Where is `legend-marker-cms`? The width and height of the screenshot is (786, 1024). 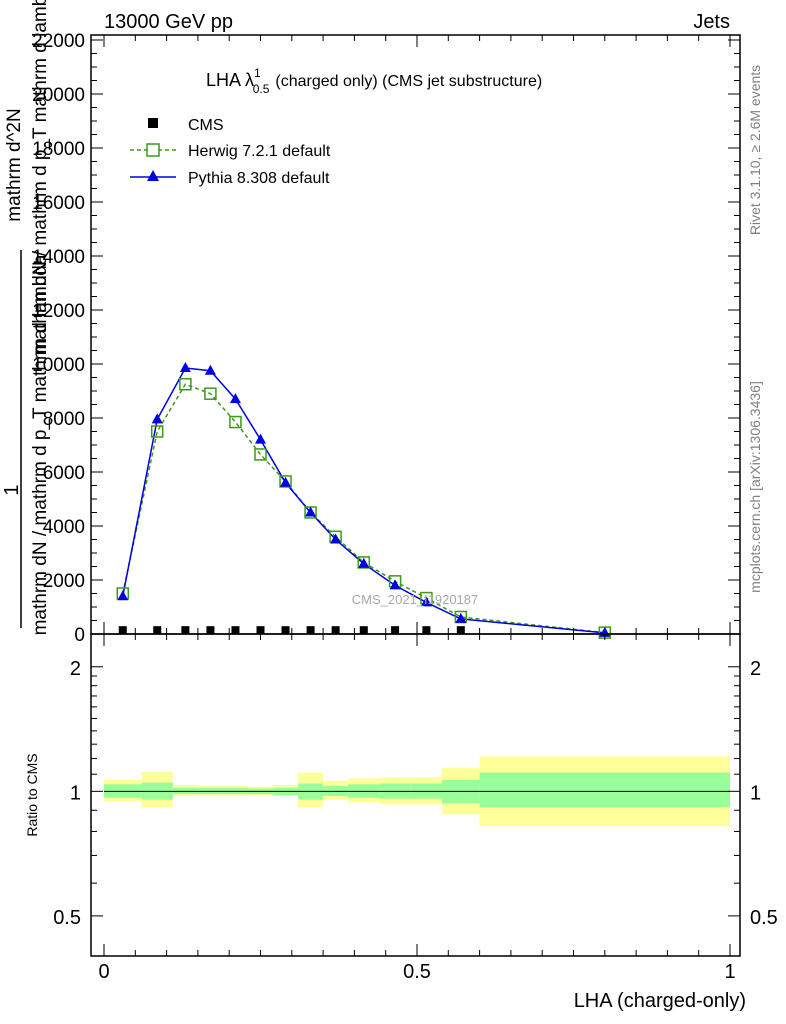 legend-marker-cms is located at coordinates (153, 123).